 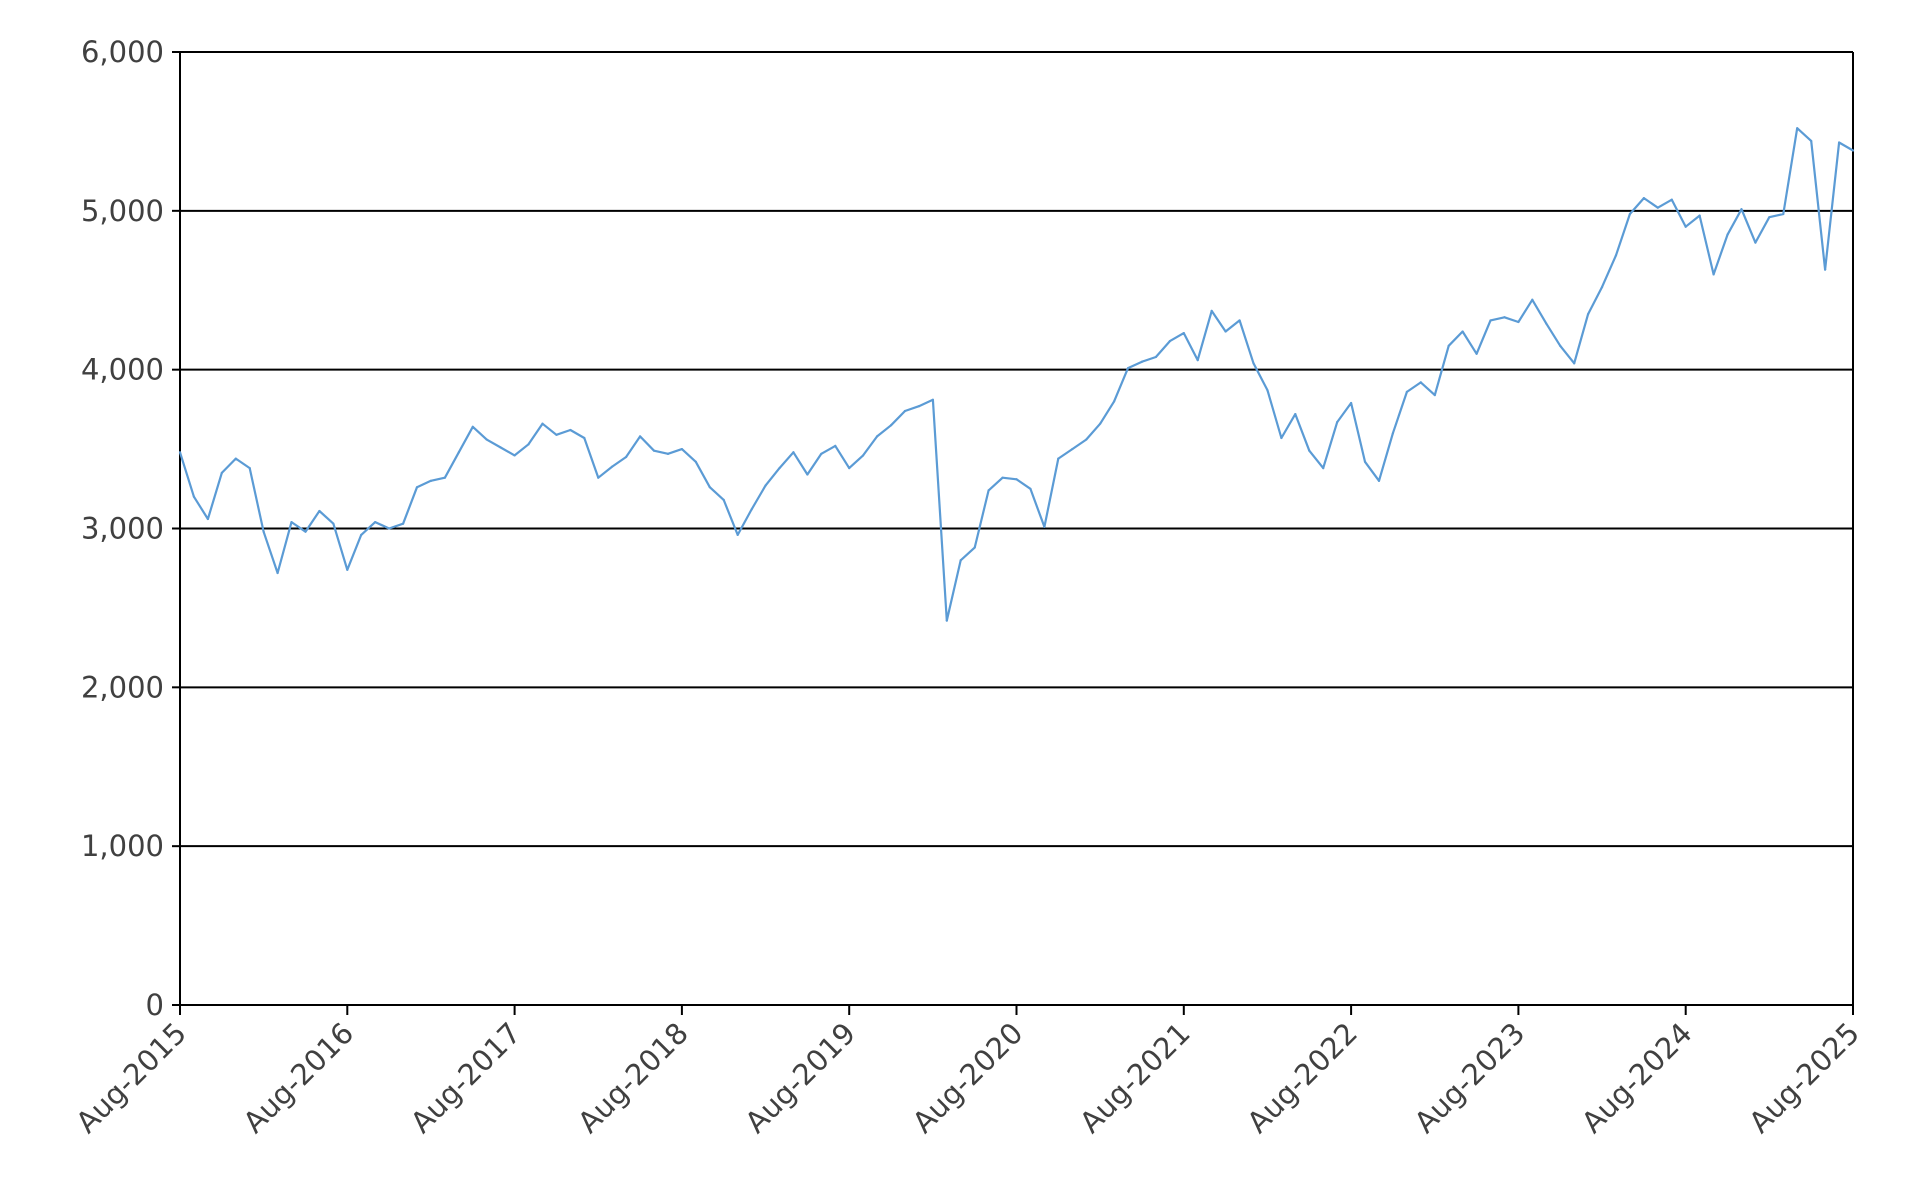 What do you see at coordinates (122, 529) in the screenshot?
I see `y-tick-label: 3,000` at bounding box center [122, 529].